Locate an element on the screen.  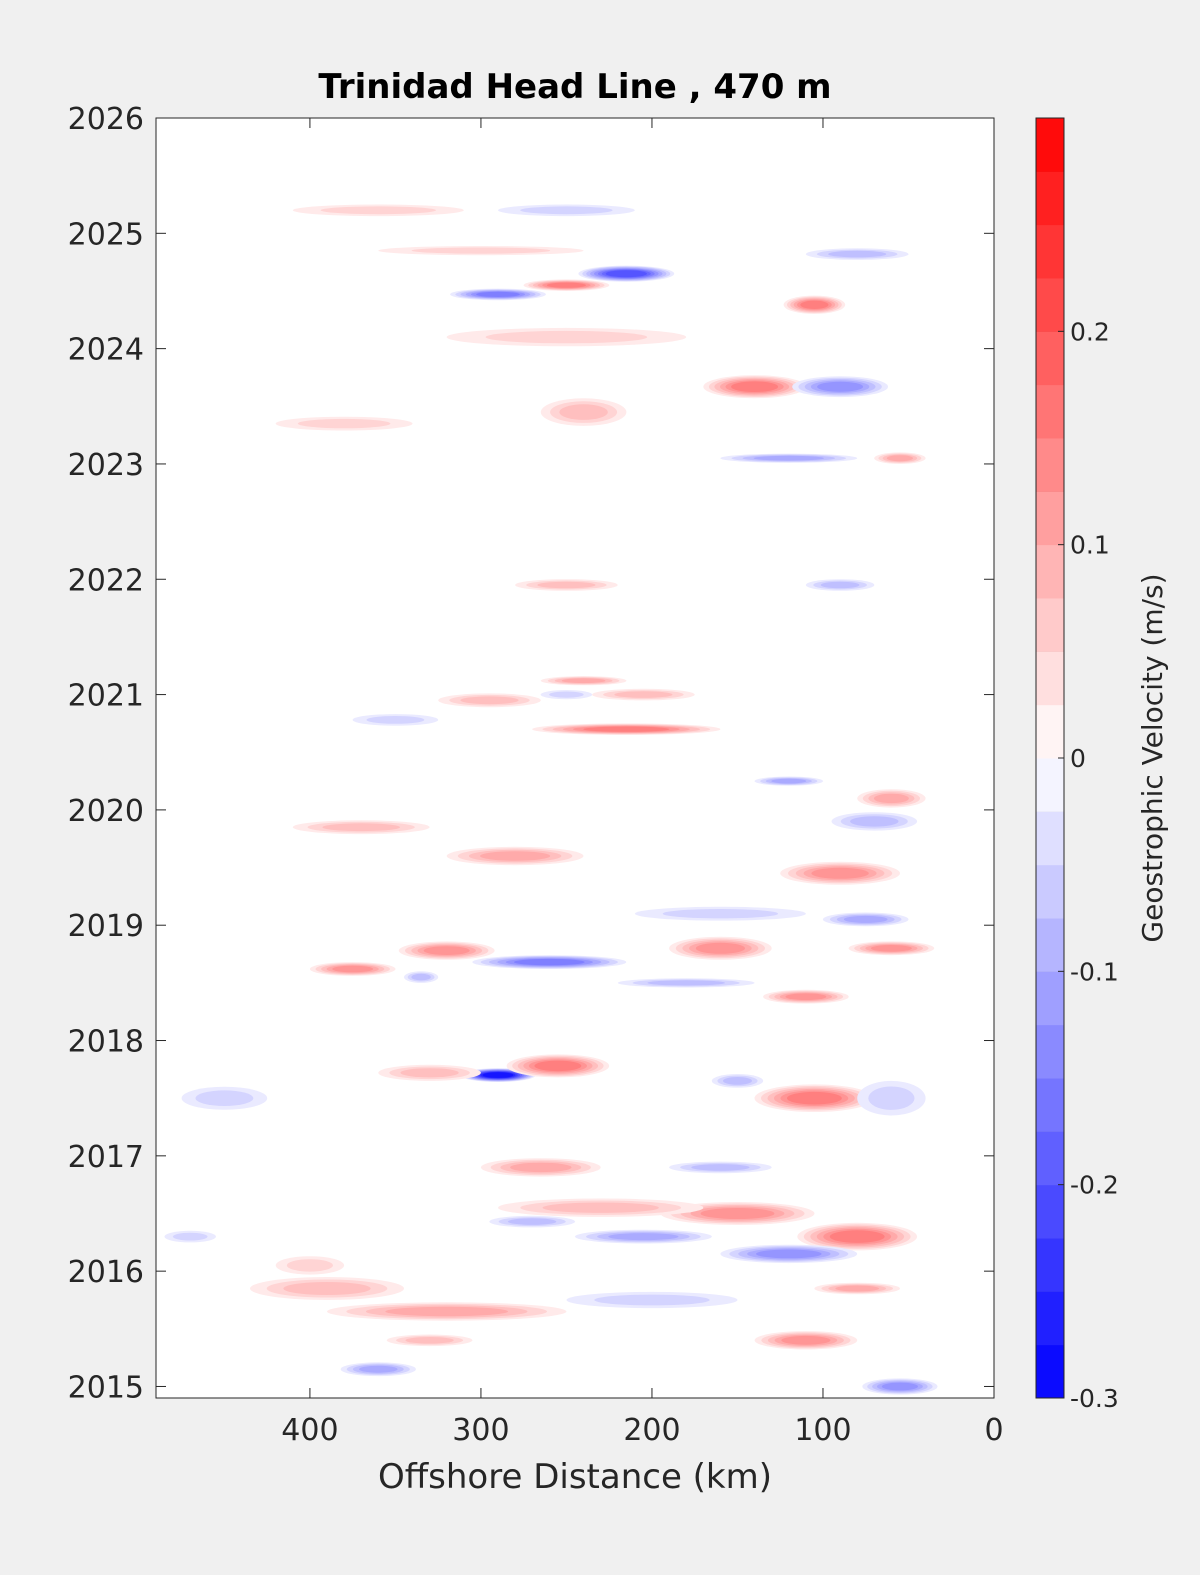
x-tick-label: 400 is located at coordinates (309, 1430).